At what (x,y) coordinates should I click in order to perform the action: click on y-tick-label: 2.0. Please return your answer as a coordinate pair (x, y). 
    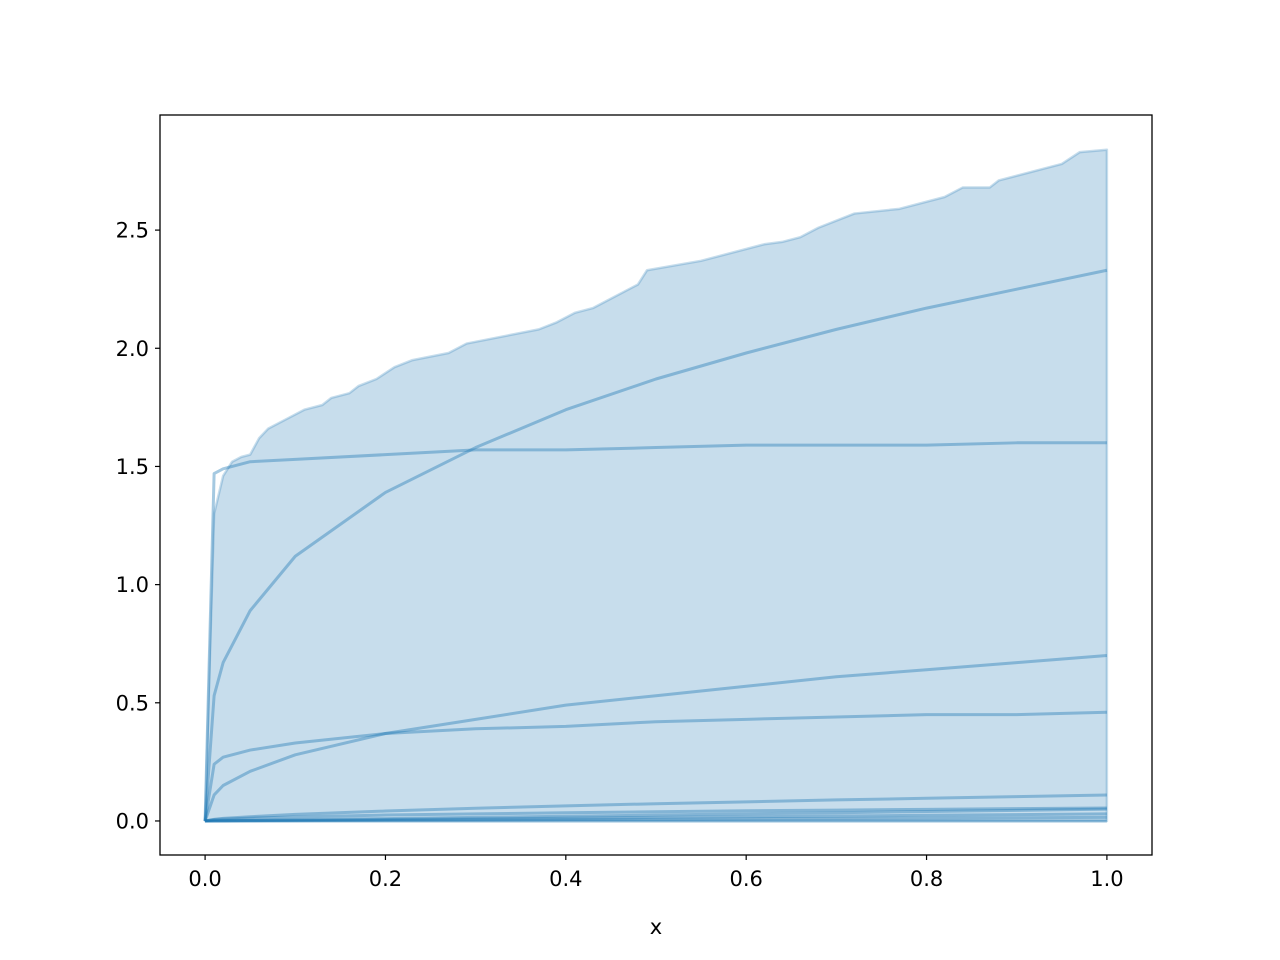
    Looking at the image, I should click on (132, 349).